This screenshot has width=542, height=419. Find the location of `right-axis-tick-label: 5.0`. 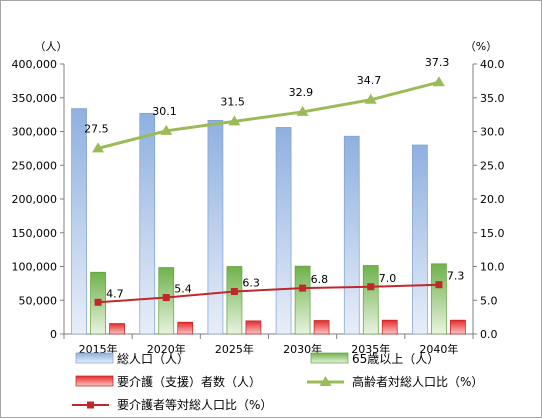

right-axis-tick-label: 5.0 is located at coordinates (489, 300).